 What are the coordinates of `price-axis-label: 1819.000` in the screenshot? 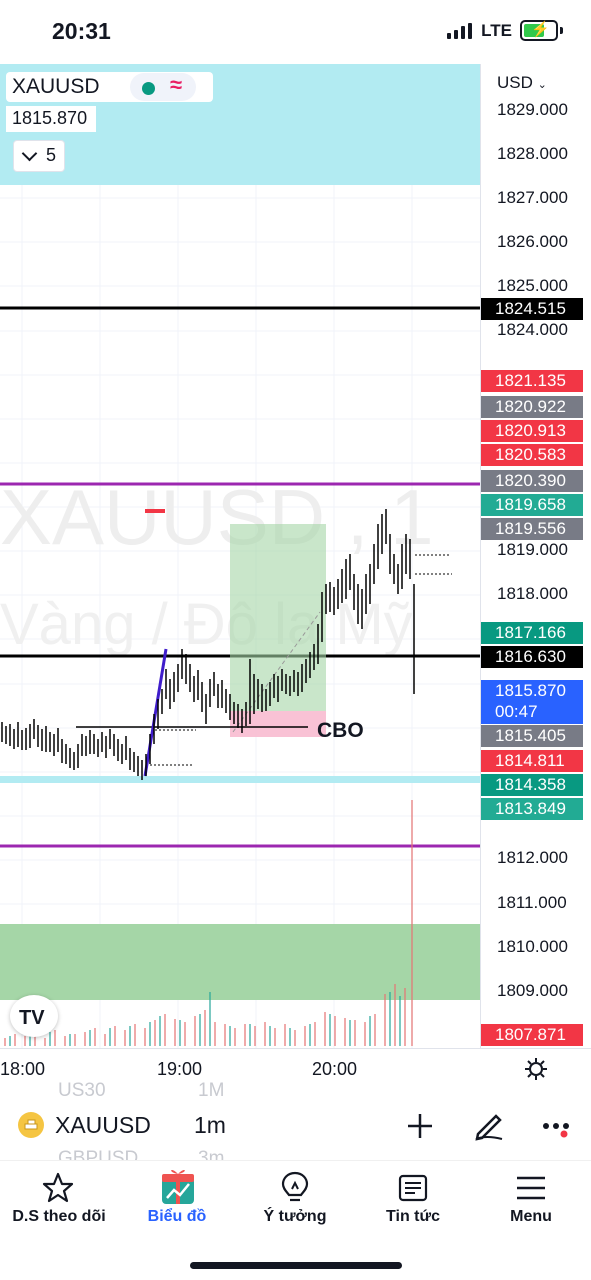 It's located at (532, 549).